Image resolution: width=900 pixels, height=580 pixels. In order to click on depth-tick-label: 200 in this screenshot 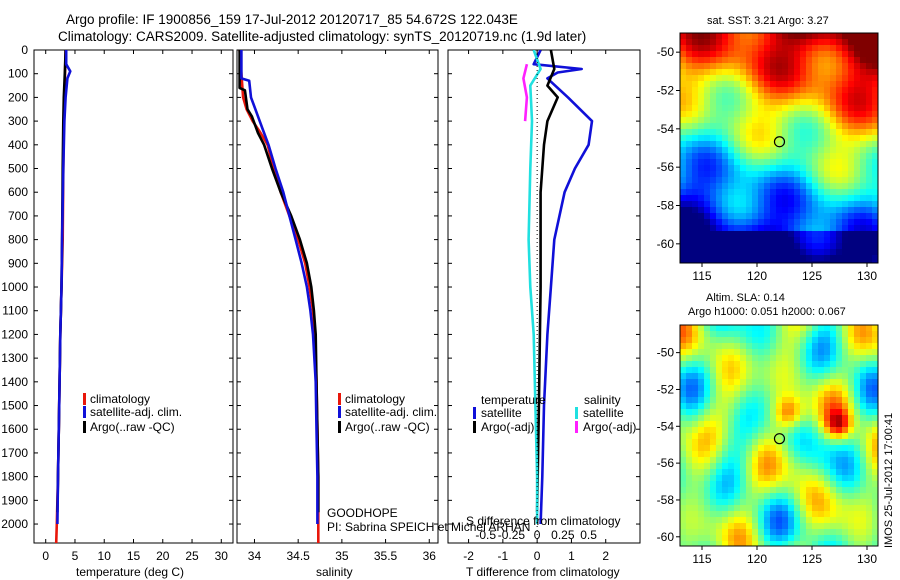, I will do `click(18, 97)`.